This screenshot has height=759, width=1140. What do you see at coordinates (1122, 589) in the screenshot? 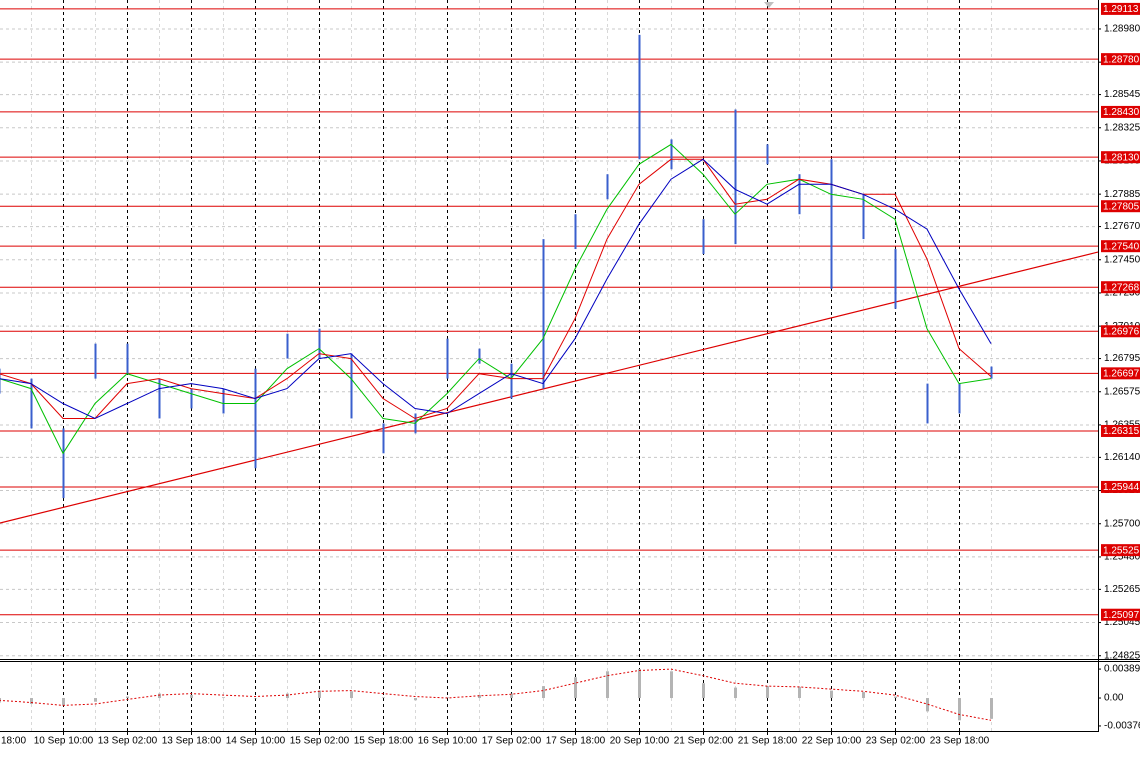
I see `y-tick-label: 1.25265` at bounding box center [1122, 589].